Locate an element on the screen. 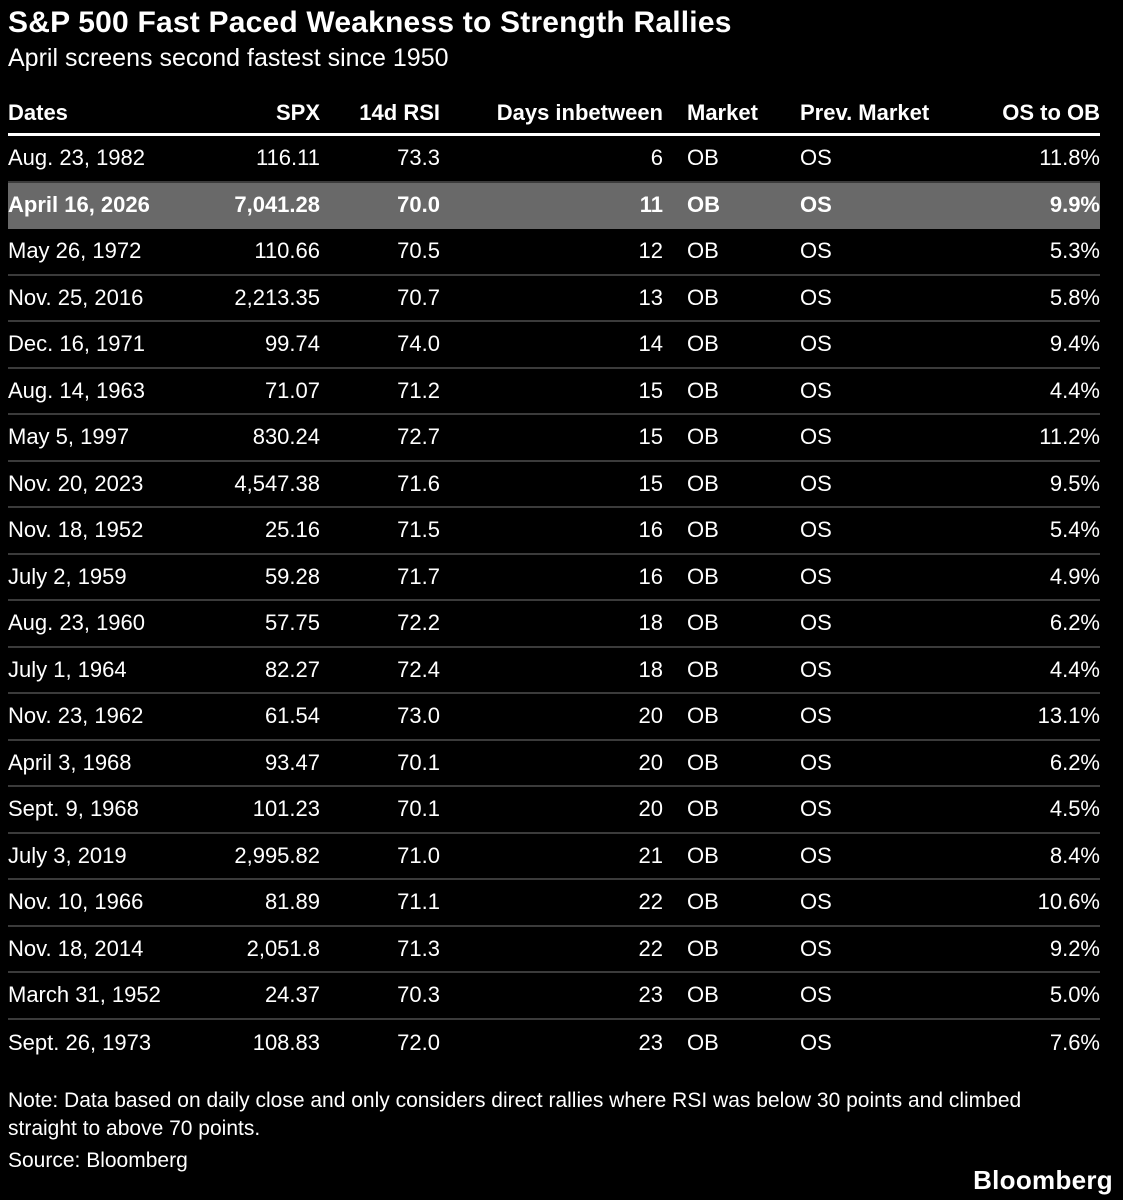  cell-14d-rsi: 71.0 is located at coordinates (418, 855).